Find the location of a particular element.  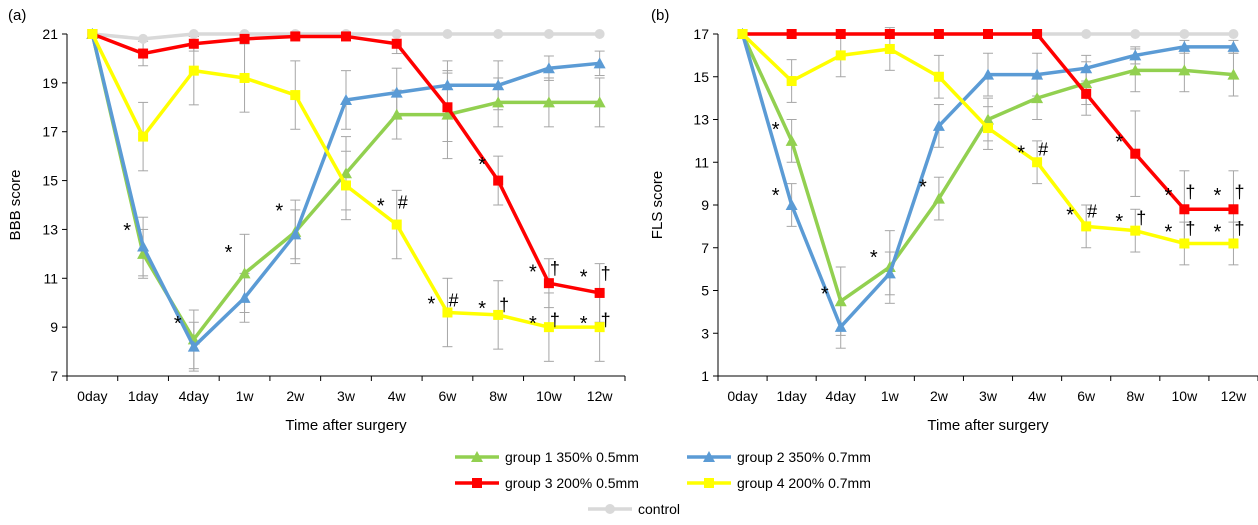

x-tick-label: 1day is located at coordinates (791, 396).